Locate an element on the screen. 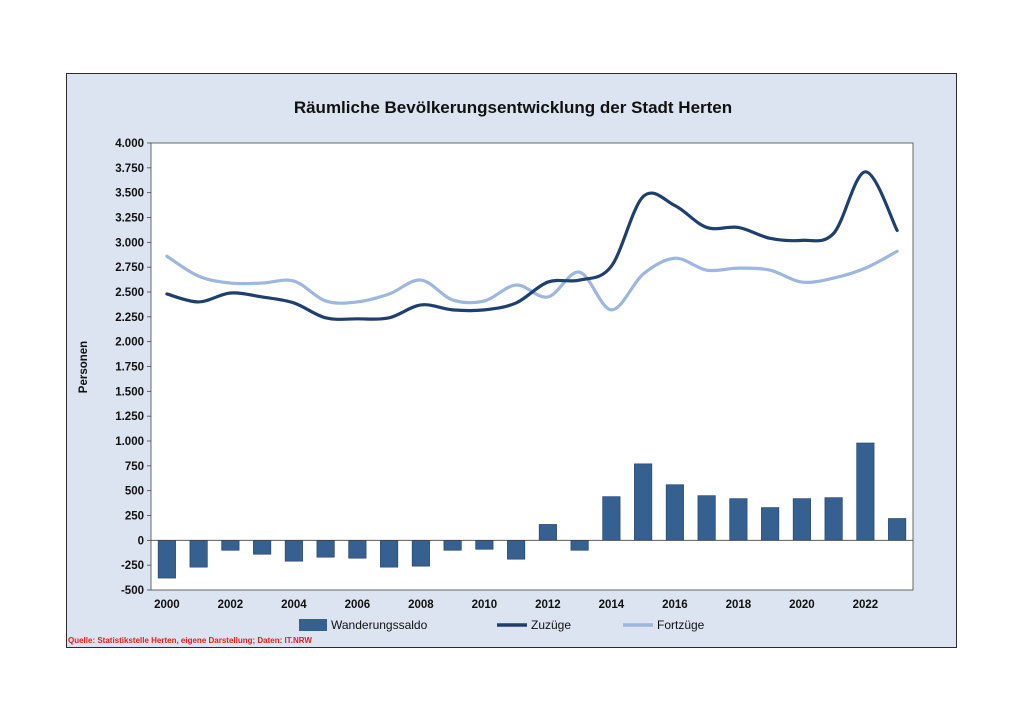  x-tick-label: 2016 is located at coordinates (675, 605).